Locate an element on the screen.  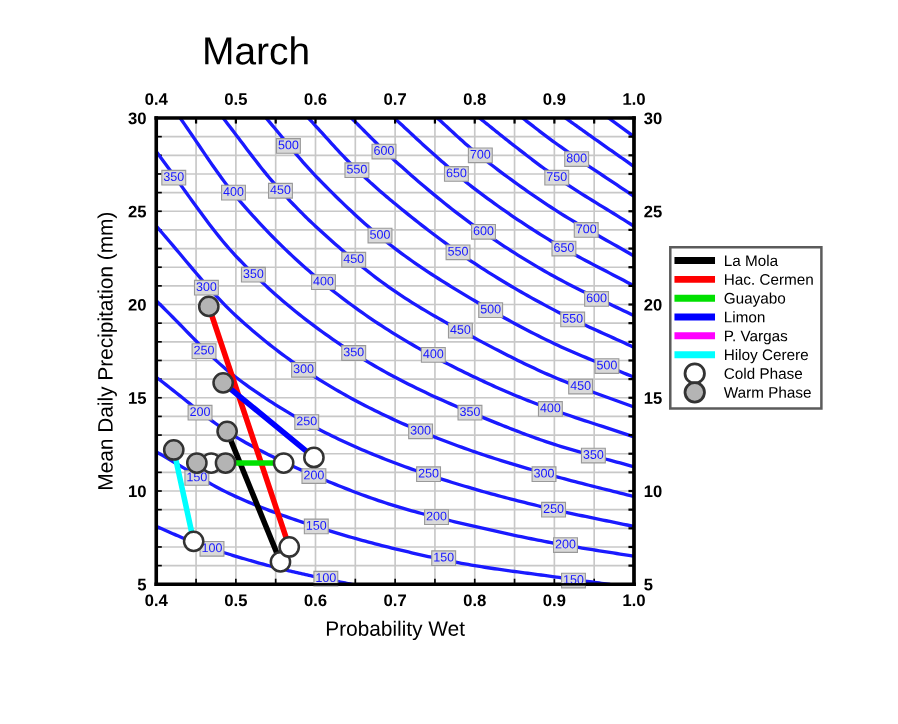
y2-tick-label: 15 is located at coordinates (653, 398).